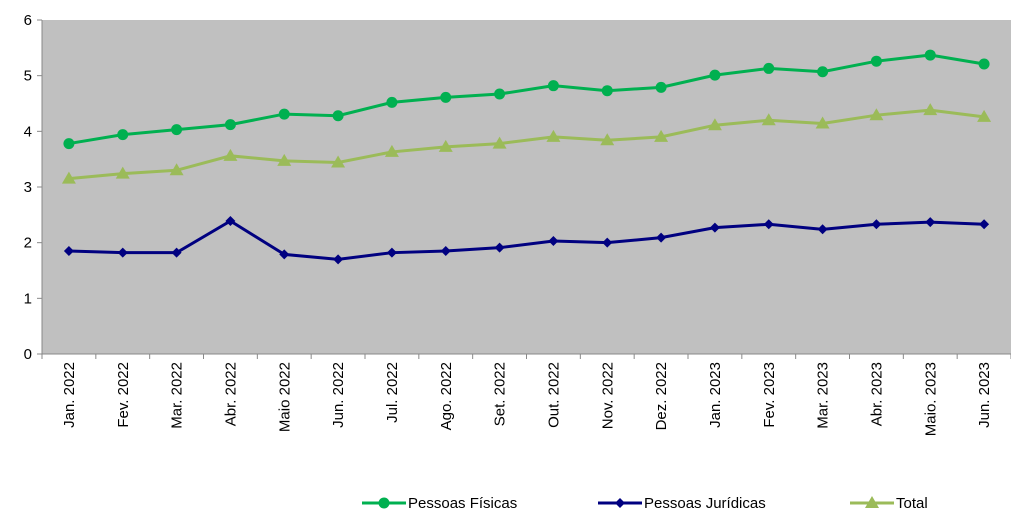 Image resolution: width=1011 pixels, height=513 pixels. Describe the element at coordinates (28, 354) in the screenshot. I see `y-tick-label: 0` at that location.